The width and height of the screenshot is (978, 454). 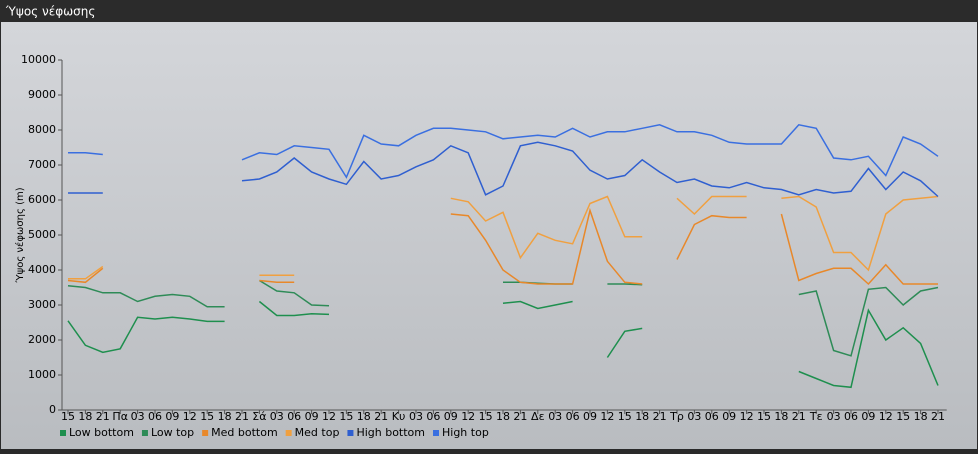 I want to click on chart-title: Ύψος νέφωσης, so click(x=50, y=12).